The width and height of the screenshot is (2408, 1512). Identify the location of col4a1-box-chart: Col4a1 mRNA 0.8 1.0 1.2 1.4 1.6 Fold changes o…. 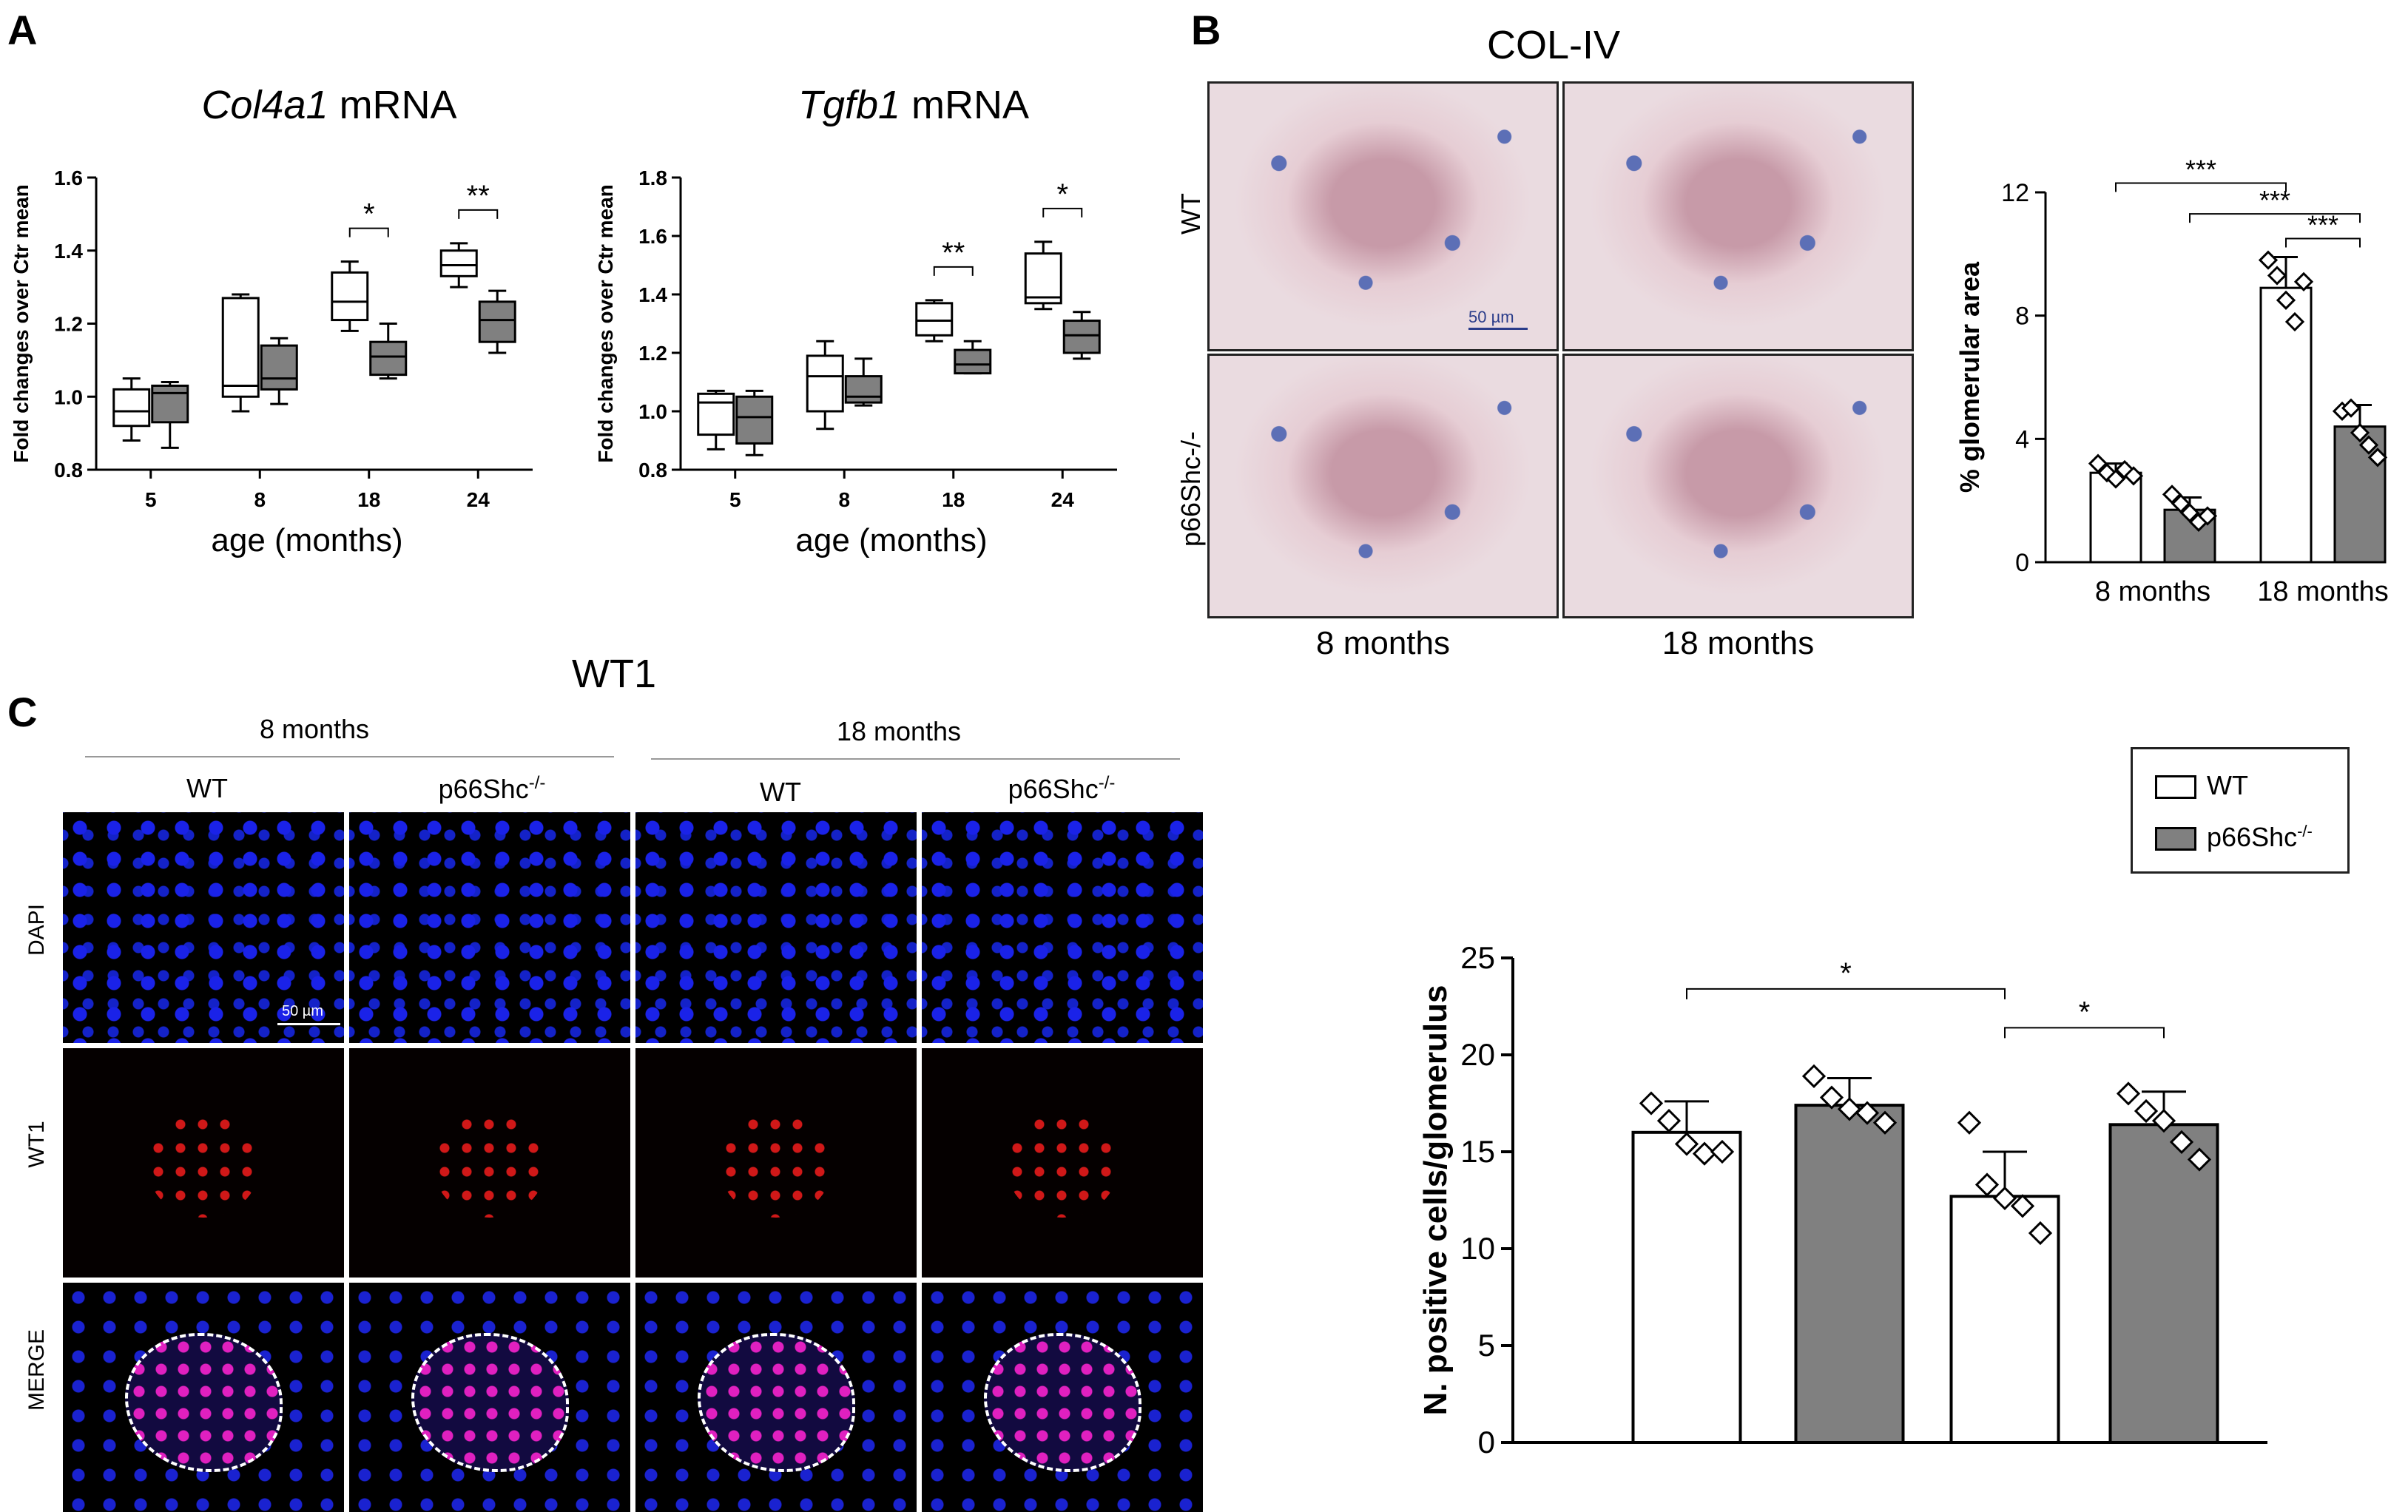
(271, 320).